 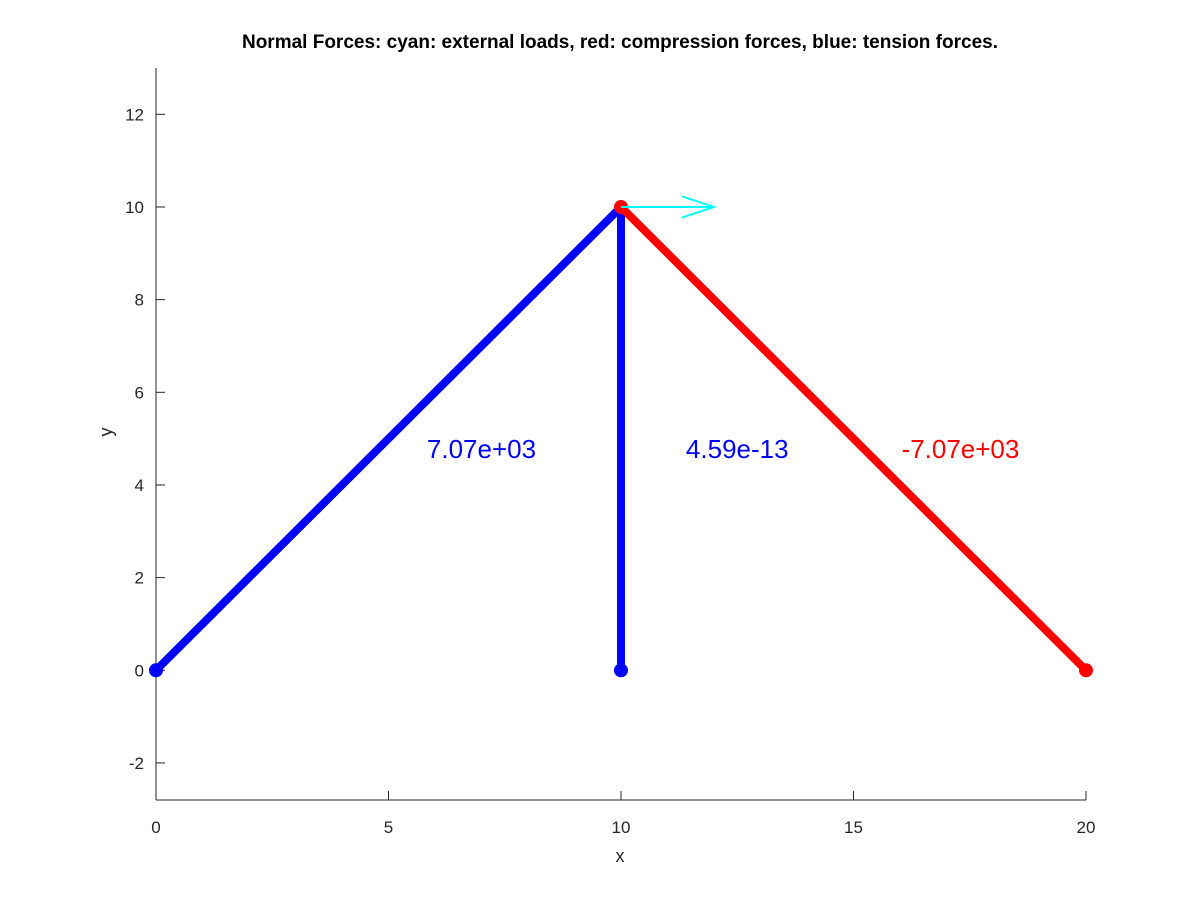 What do you see at coordinates (388, 827) in the screenshot?
I see `x-tick-label: 5` at bounding box center [388, 827].